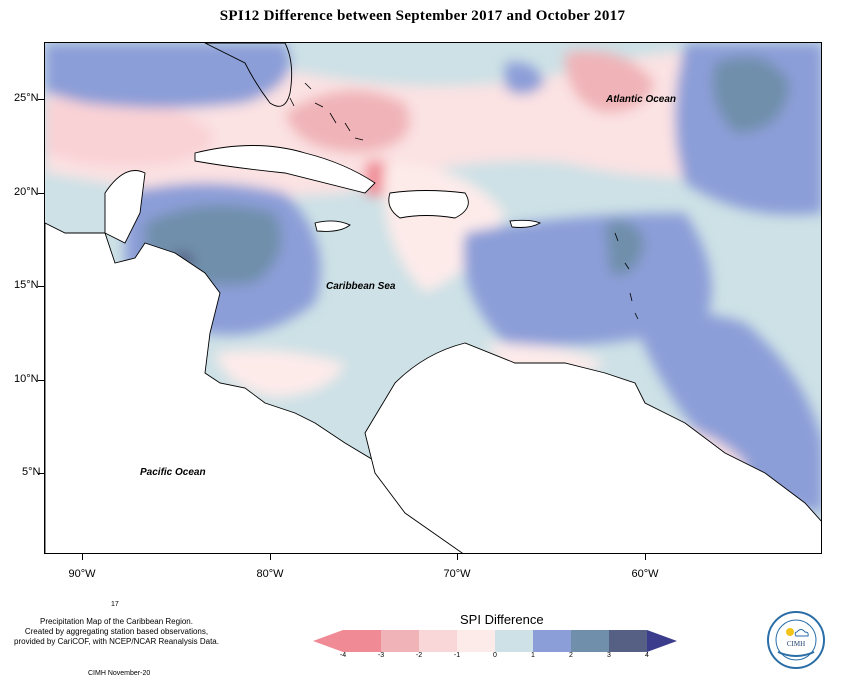 This screenshot has width=845, height=684. Describe the element at coordinates (26, 379) in the screenshot. I see `lat-tick-10: 10°N` at that location.